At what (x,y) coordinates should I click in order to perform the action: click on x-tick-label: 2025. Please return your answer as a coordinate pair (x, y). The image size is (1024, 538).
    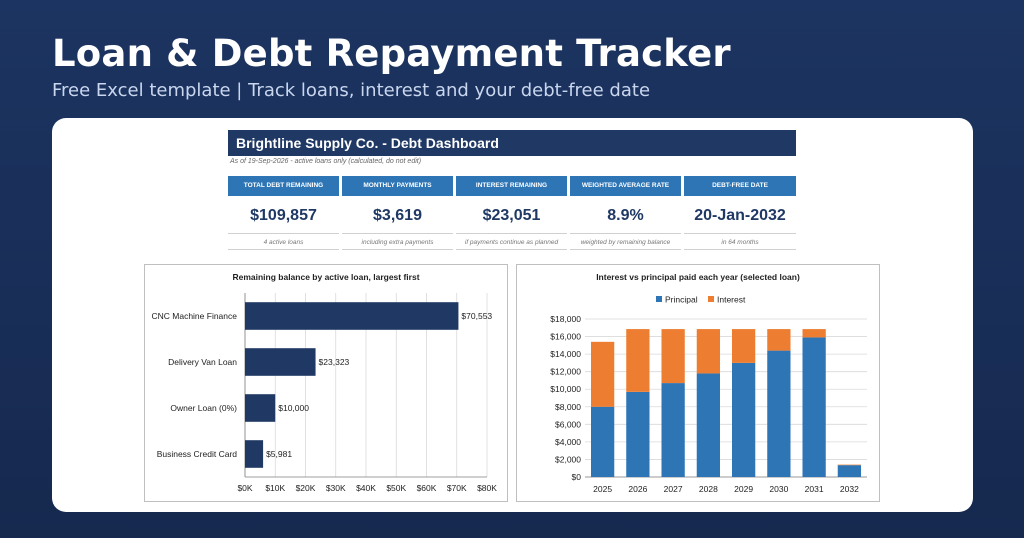
    Looking at the image, I should click on (602, 489).